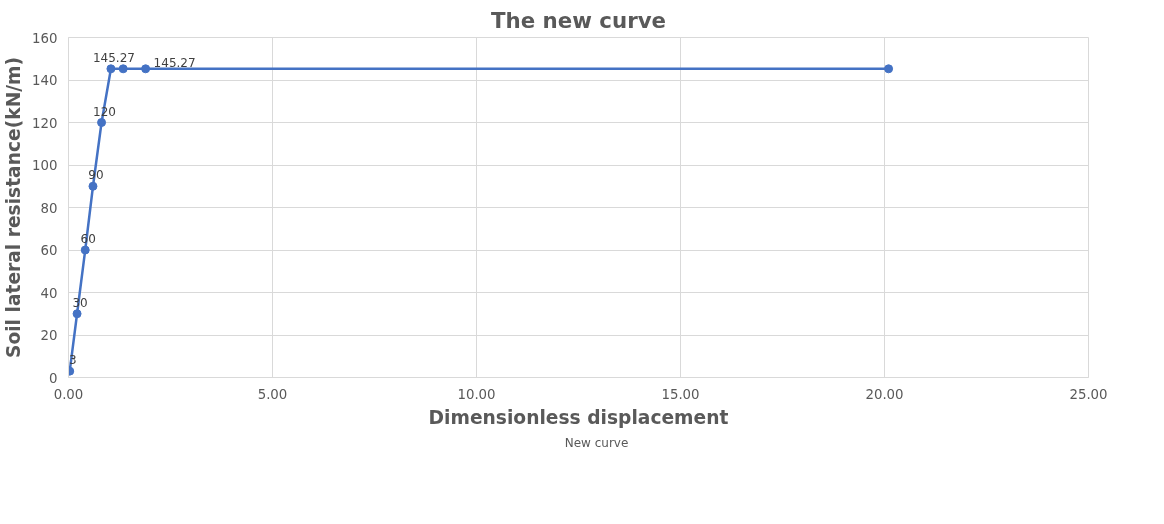 The width and height of the screenshot is (1164, 524). Describe the element at coordinates (476, 394) in the screenshot. I see `x-tick-label: 10.00` at that location.